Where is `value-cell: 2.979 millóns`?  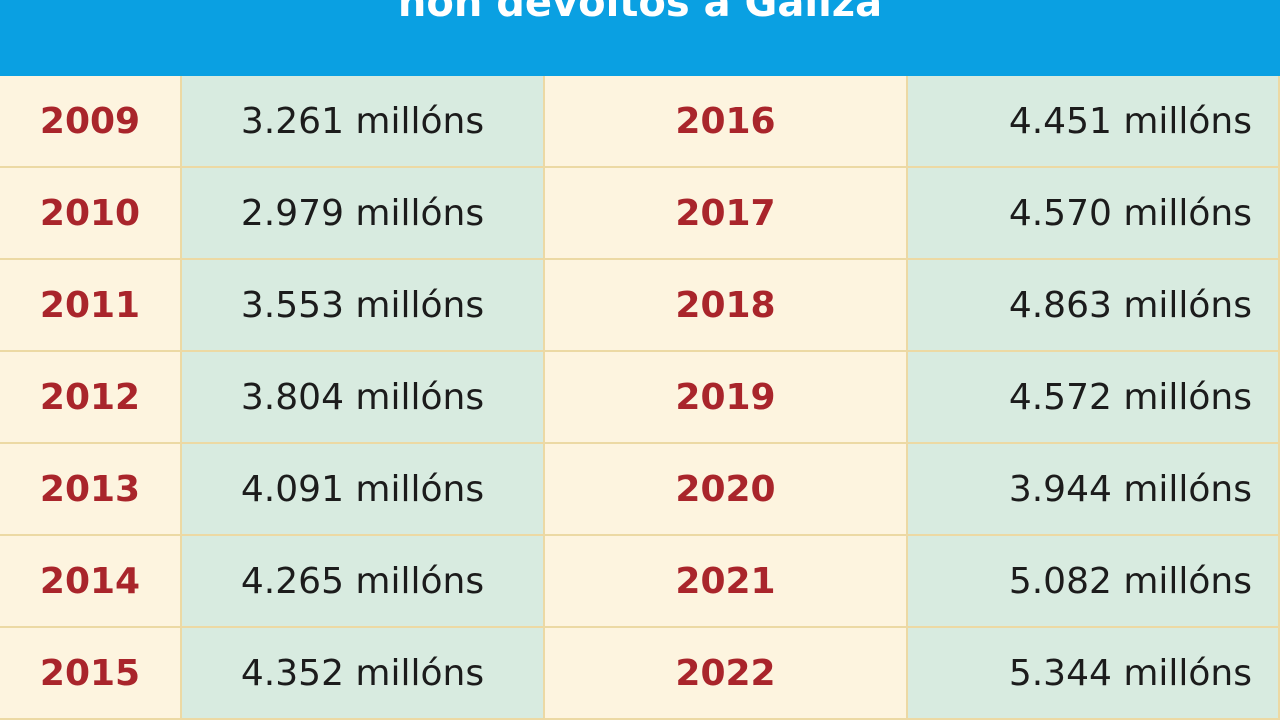
value-cell: 2.979 millóns is located at coordinates (363, 214).